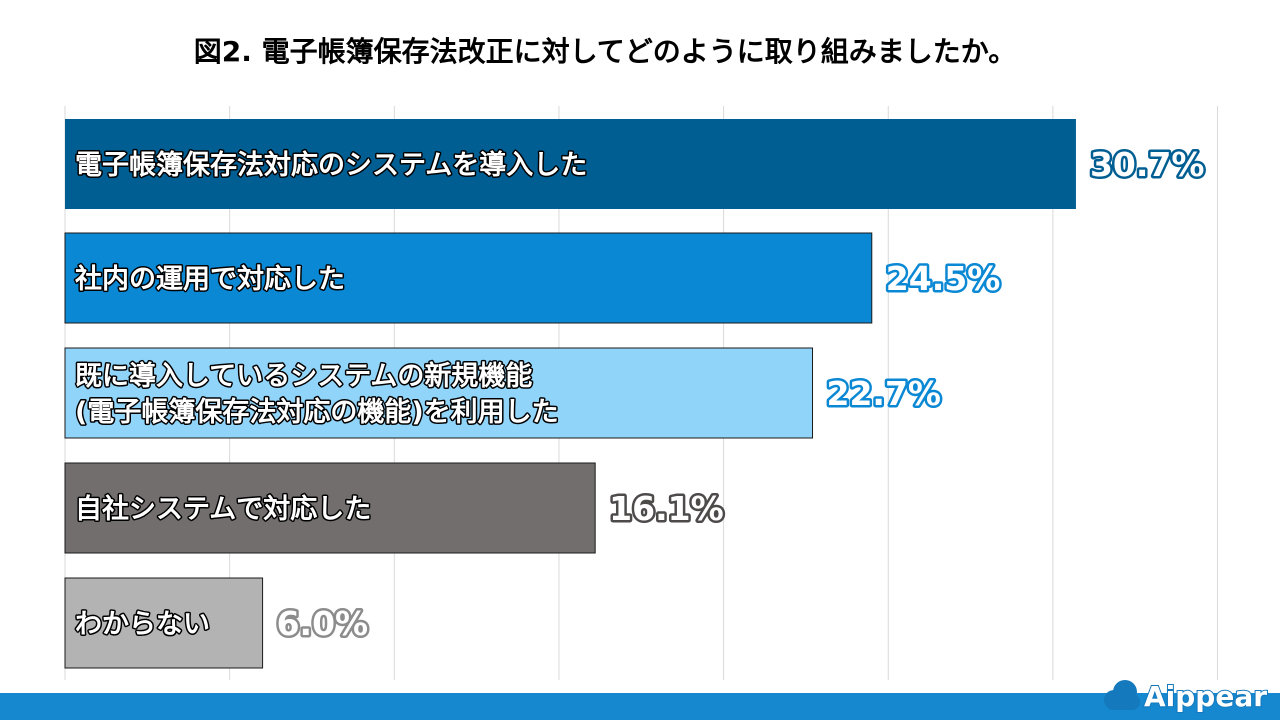 This screenshot has width=1280, height=720. Describe the element at coordinates (323, 623) in the screenshot. I see `bar-value-label: 6.0%` at that location.